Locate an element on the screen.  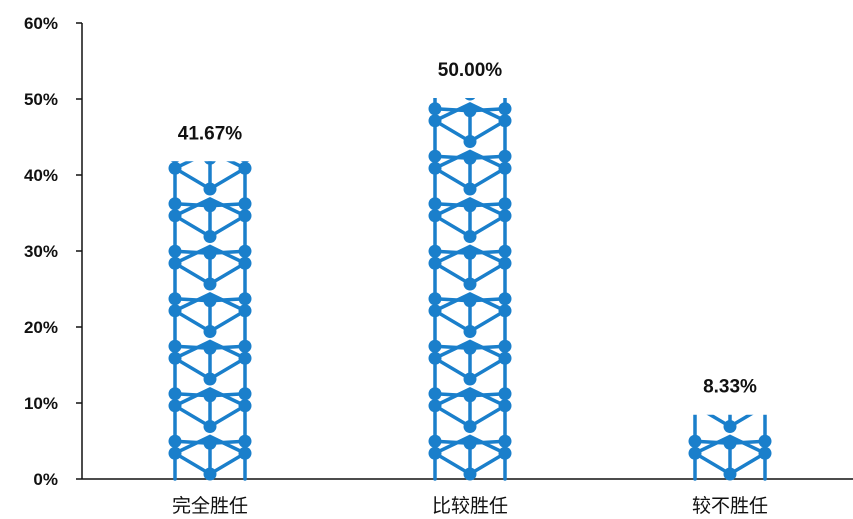
bar-data-label: 41.67% is located at coordinates (210, 133).